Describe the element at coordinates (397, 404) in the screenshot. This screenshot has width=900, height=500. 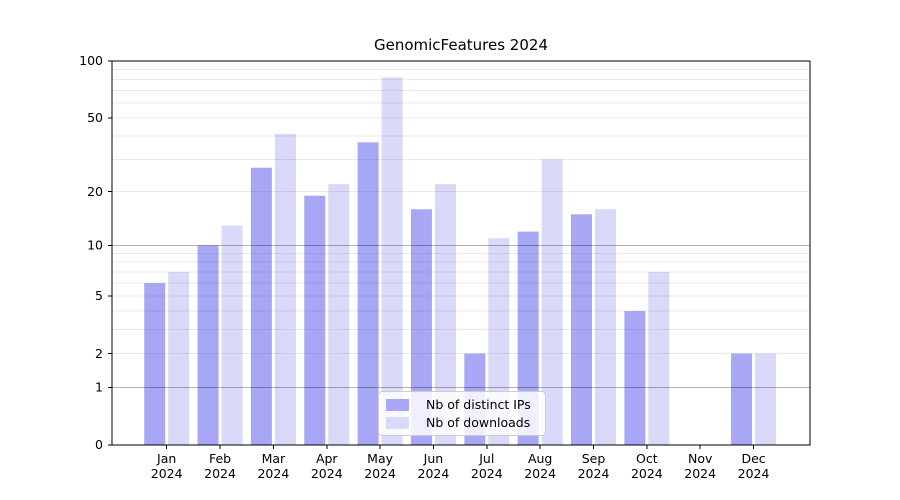
I see `legend-swatch-distinct-ips` at that location.